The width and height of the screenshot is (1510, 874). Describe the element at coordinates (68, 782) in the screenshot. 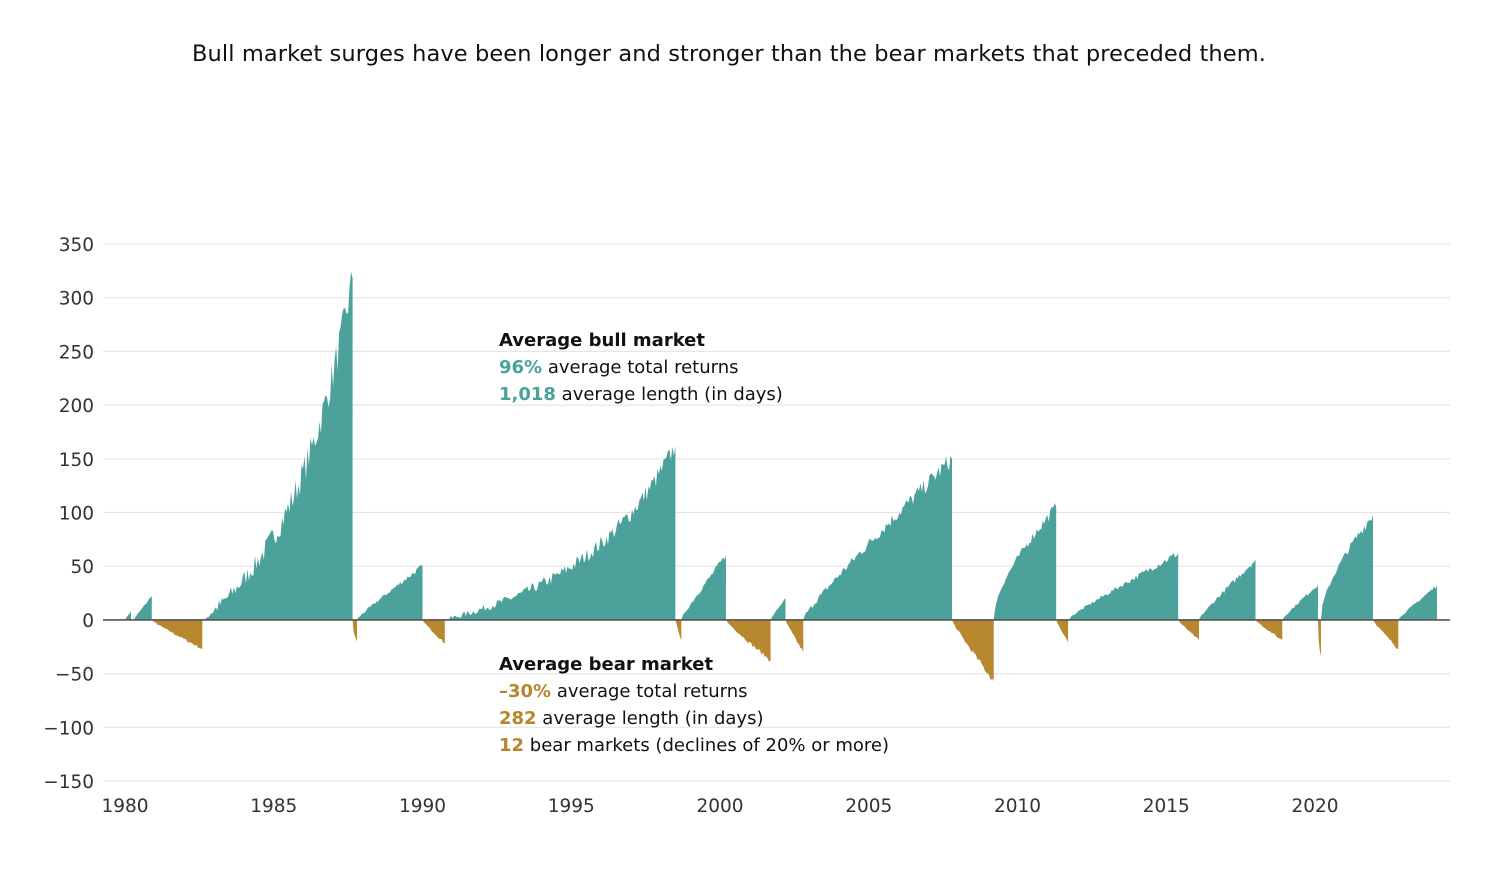

I see `y-tick-label: −150` at that location.